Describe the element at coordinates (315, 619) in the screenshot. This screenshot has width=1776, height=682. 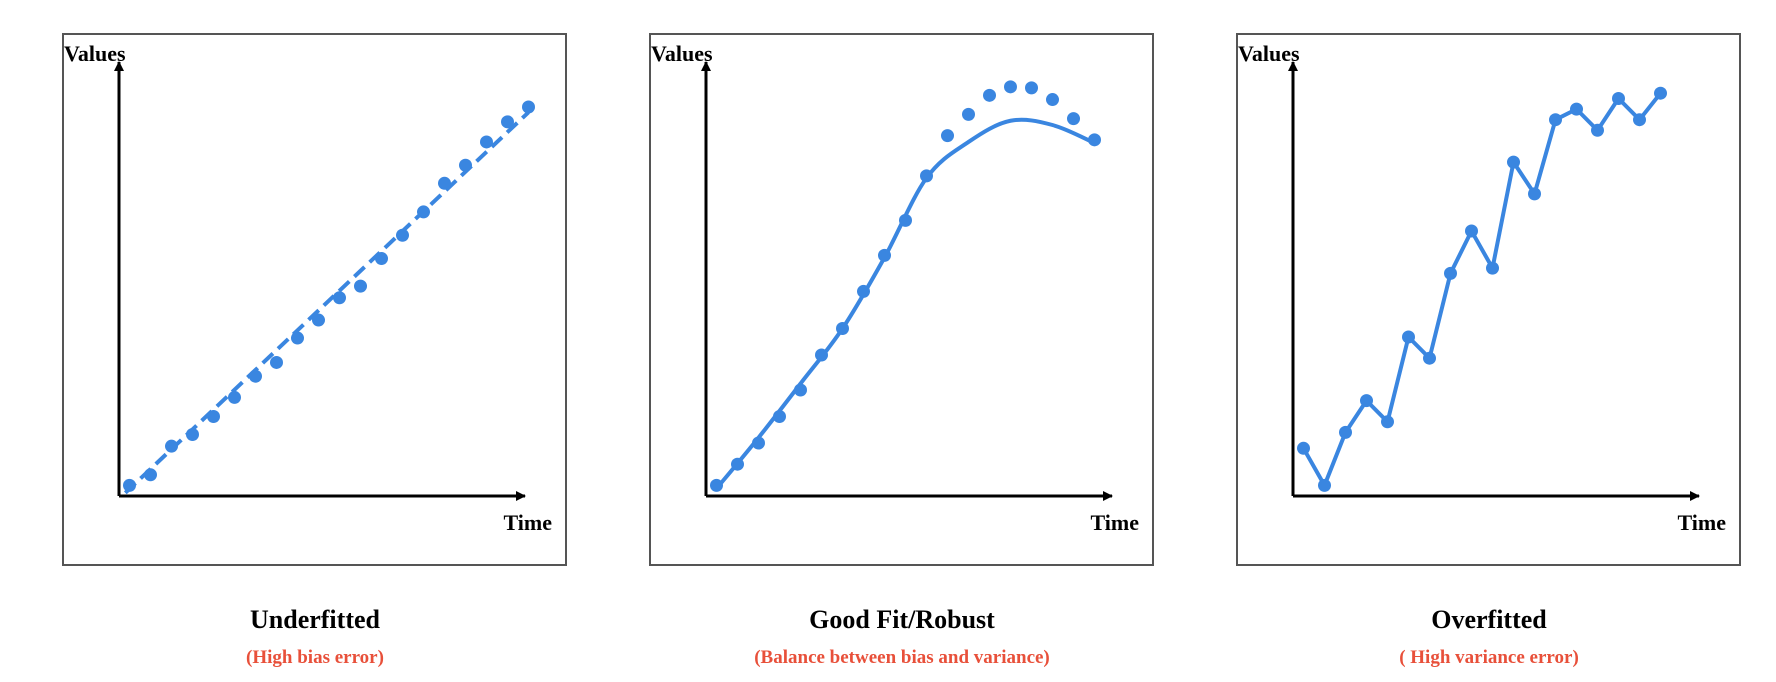
I see `panel-title: Underfitted` at that location.